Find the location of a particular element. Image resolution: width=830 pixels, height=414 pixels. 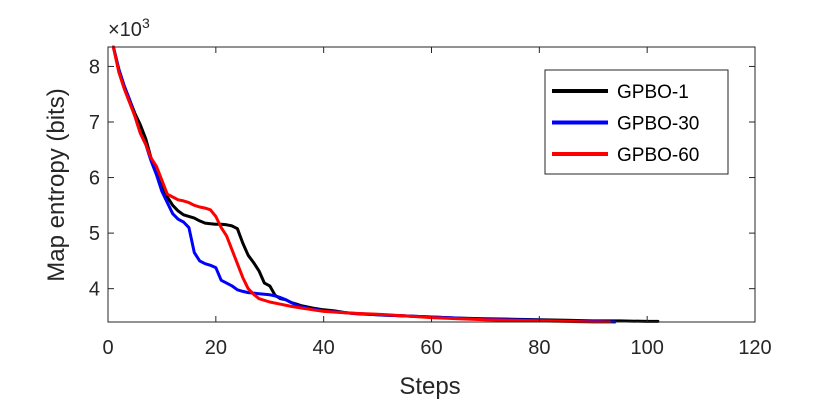

legend-label-2: GPBO-30 is located at coordinates (658, 124).